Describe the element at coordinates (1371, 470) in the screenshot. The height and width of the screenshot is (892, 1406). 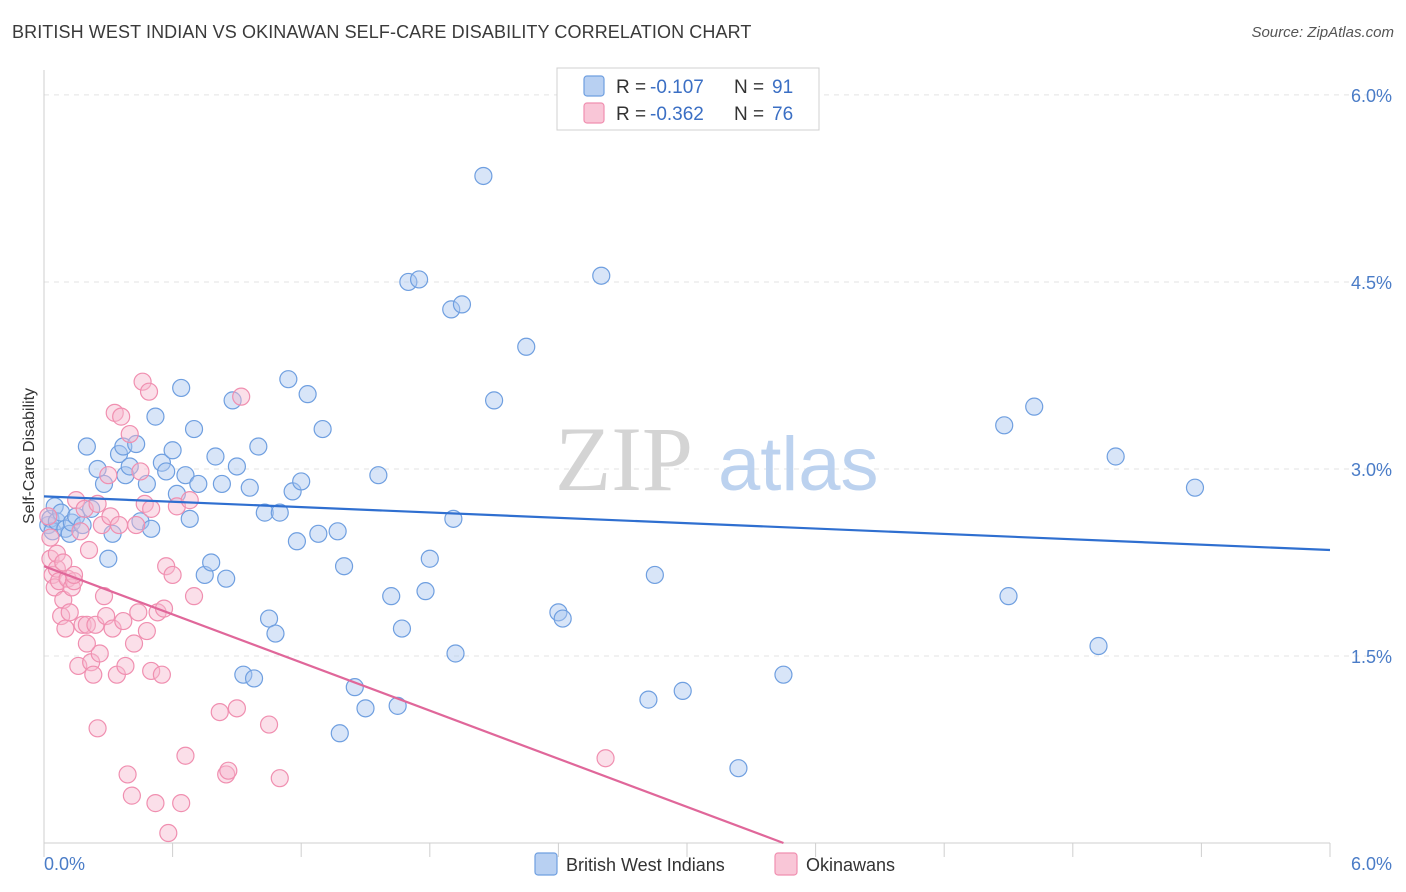
I see `y-tick-label-1: 3.0%` at that location.